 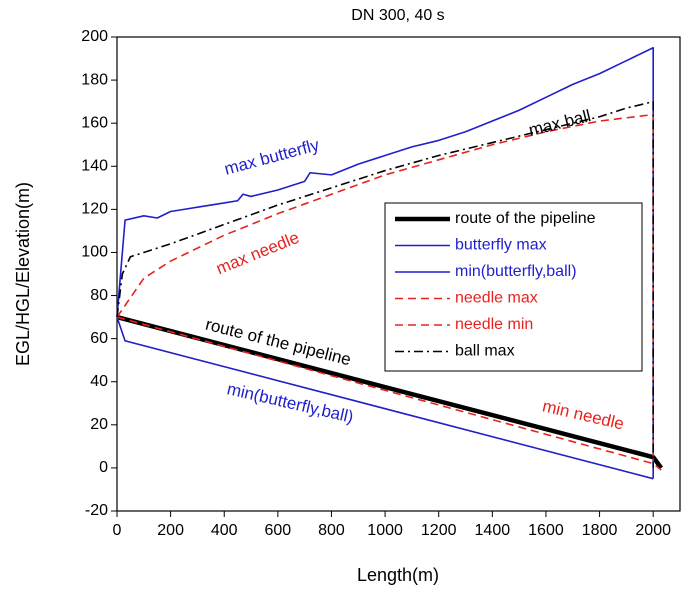 I want to click on x-tick-label: 600, so click(x=278, y=530).